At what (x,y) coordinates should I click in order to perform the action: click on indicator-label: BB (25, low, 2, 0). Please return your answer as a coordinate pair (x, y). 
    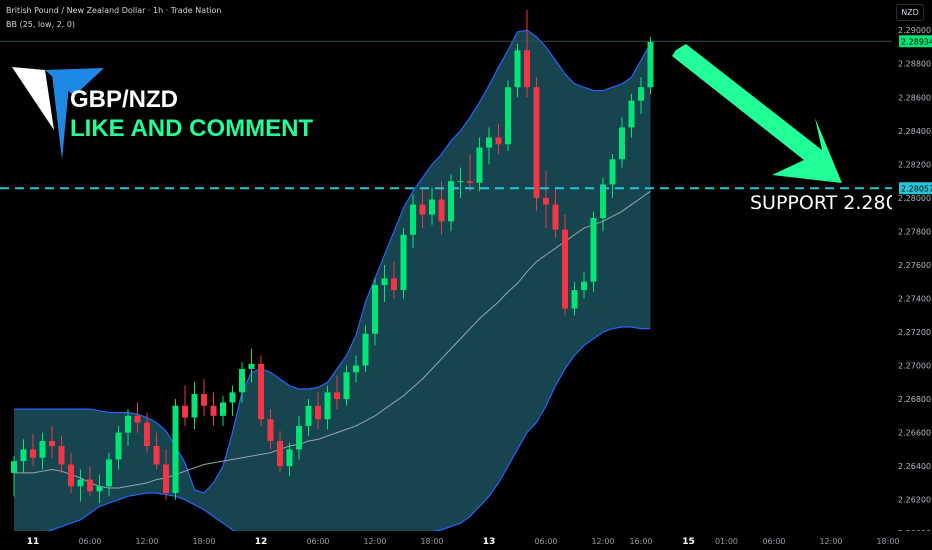
    Looking at the image, I should click on (41, 24).